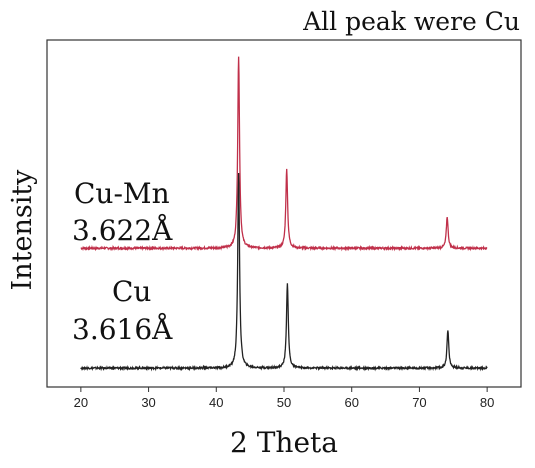  What do you see at coordinates (487, 402) in the screenshot?
I see `x-tick-label: 80` at bounding box center [487, 402].